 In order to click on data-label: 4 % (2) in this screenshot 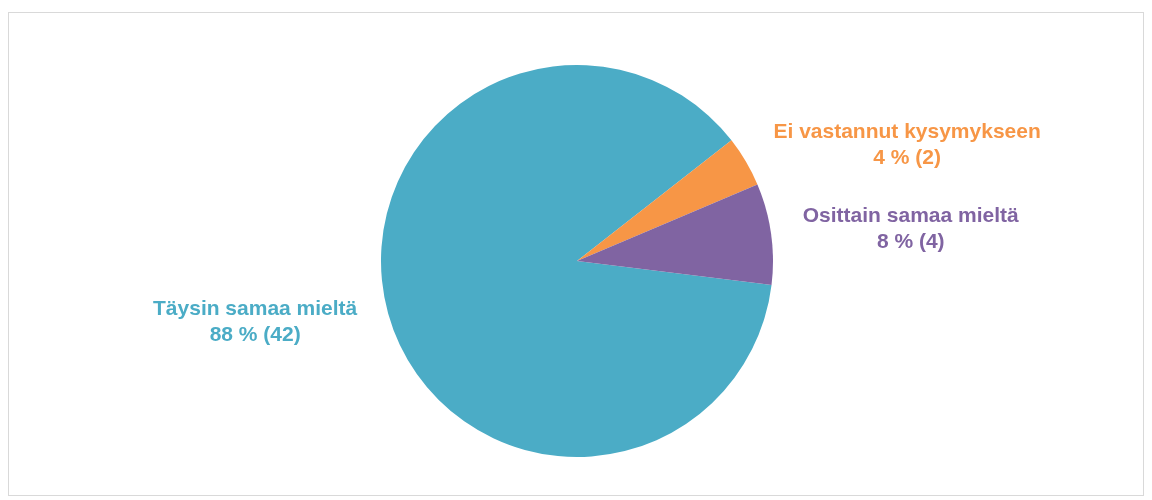, I will do `click(907, 157)`.